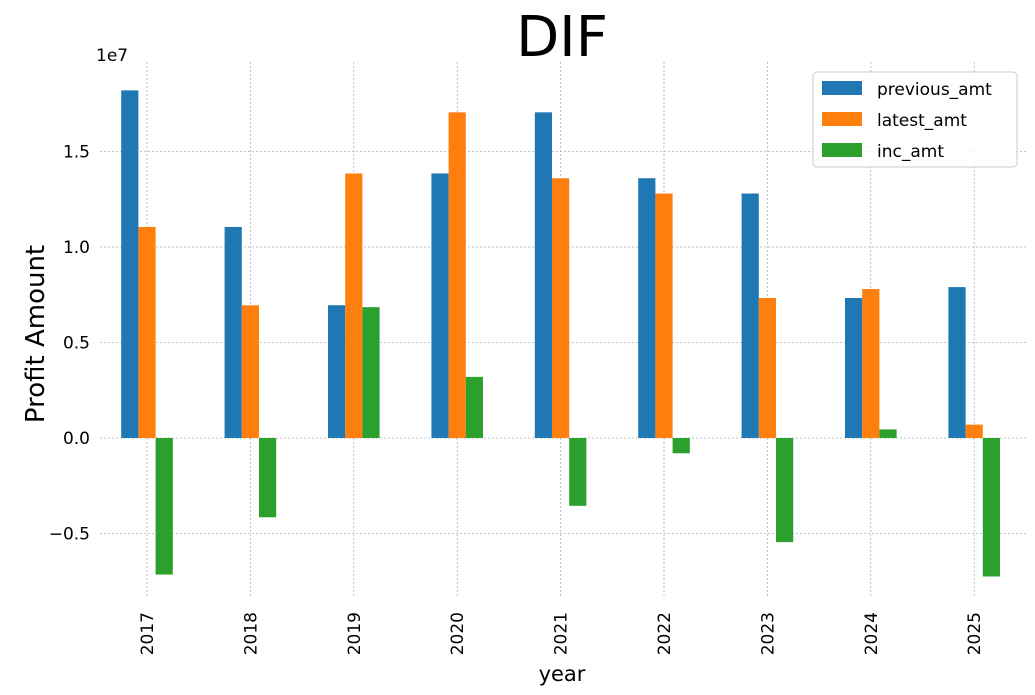  What do you see at coordinates (76, 248) in the screenshot?
I see `y-tick-label: 1.0` at bounding box center [76, 248].